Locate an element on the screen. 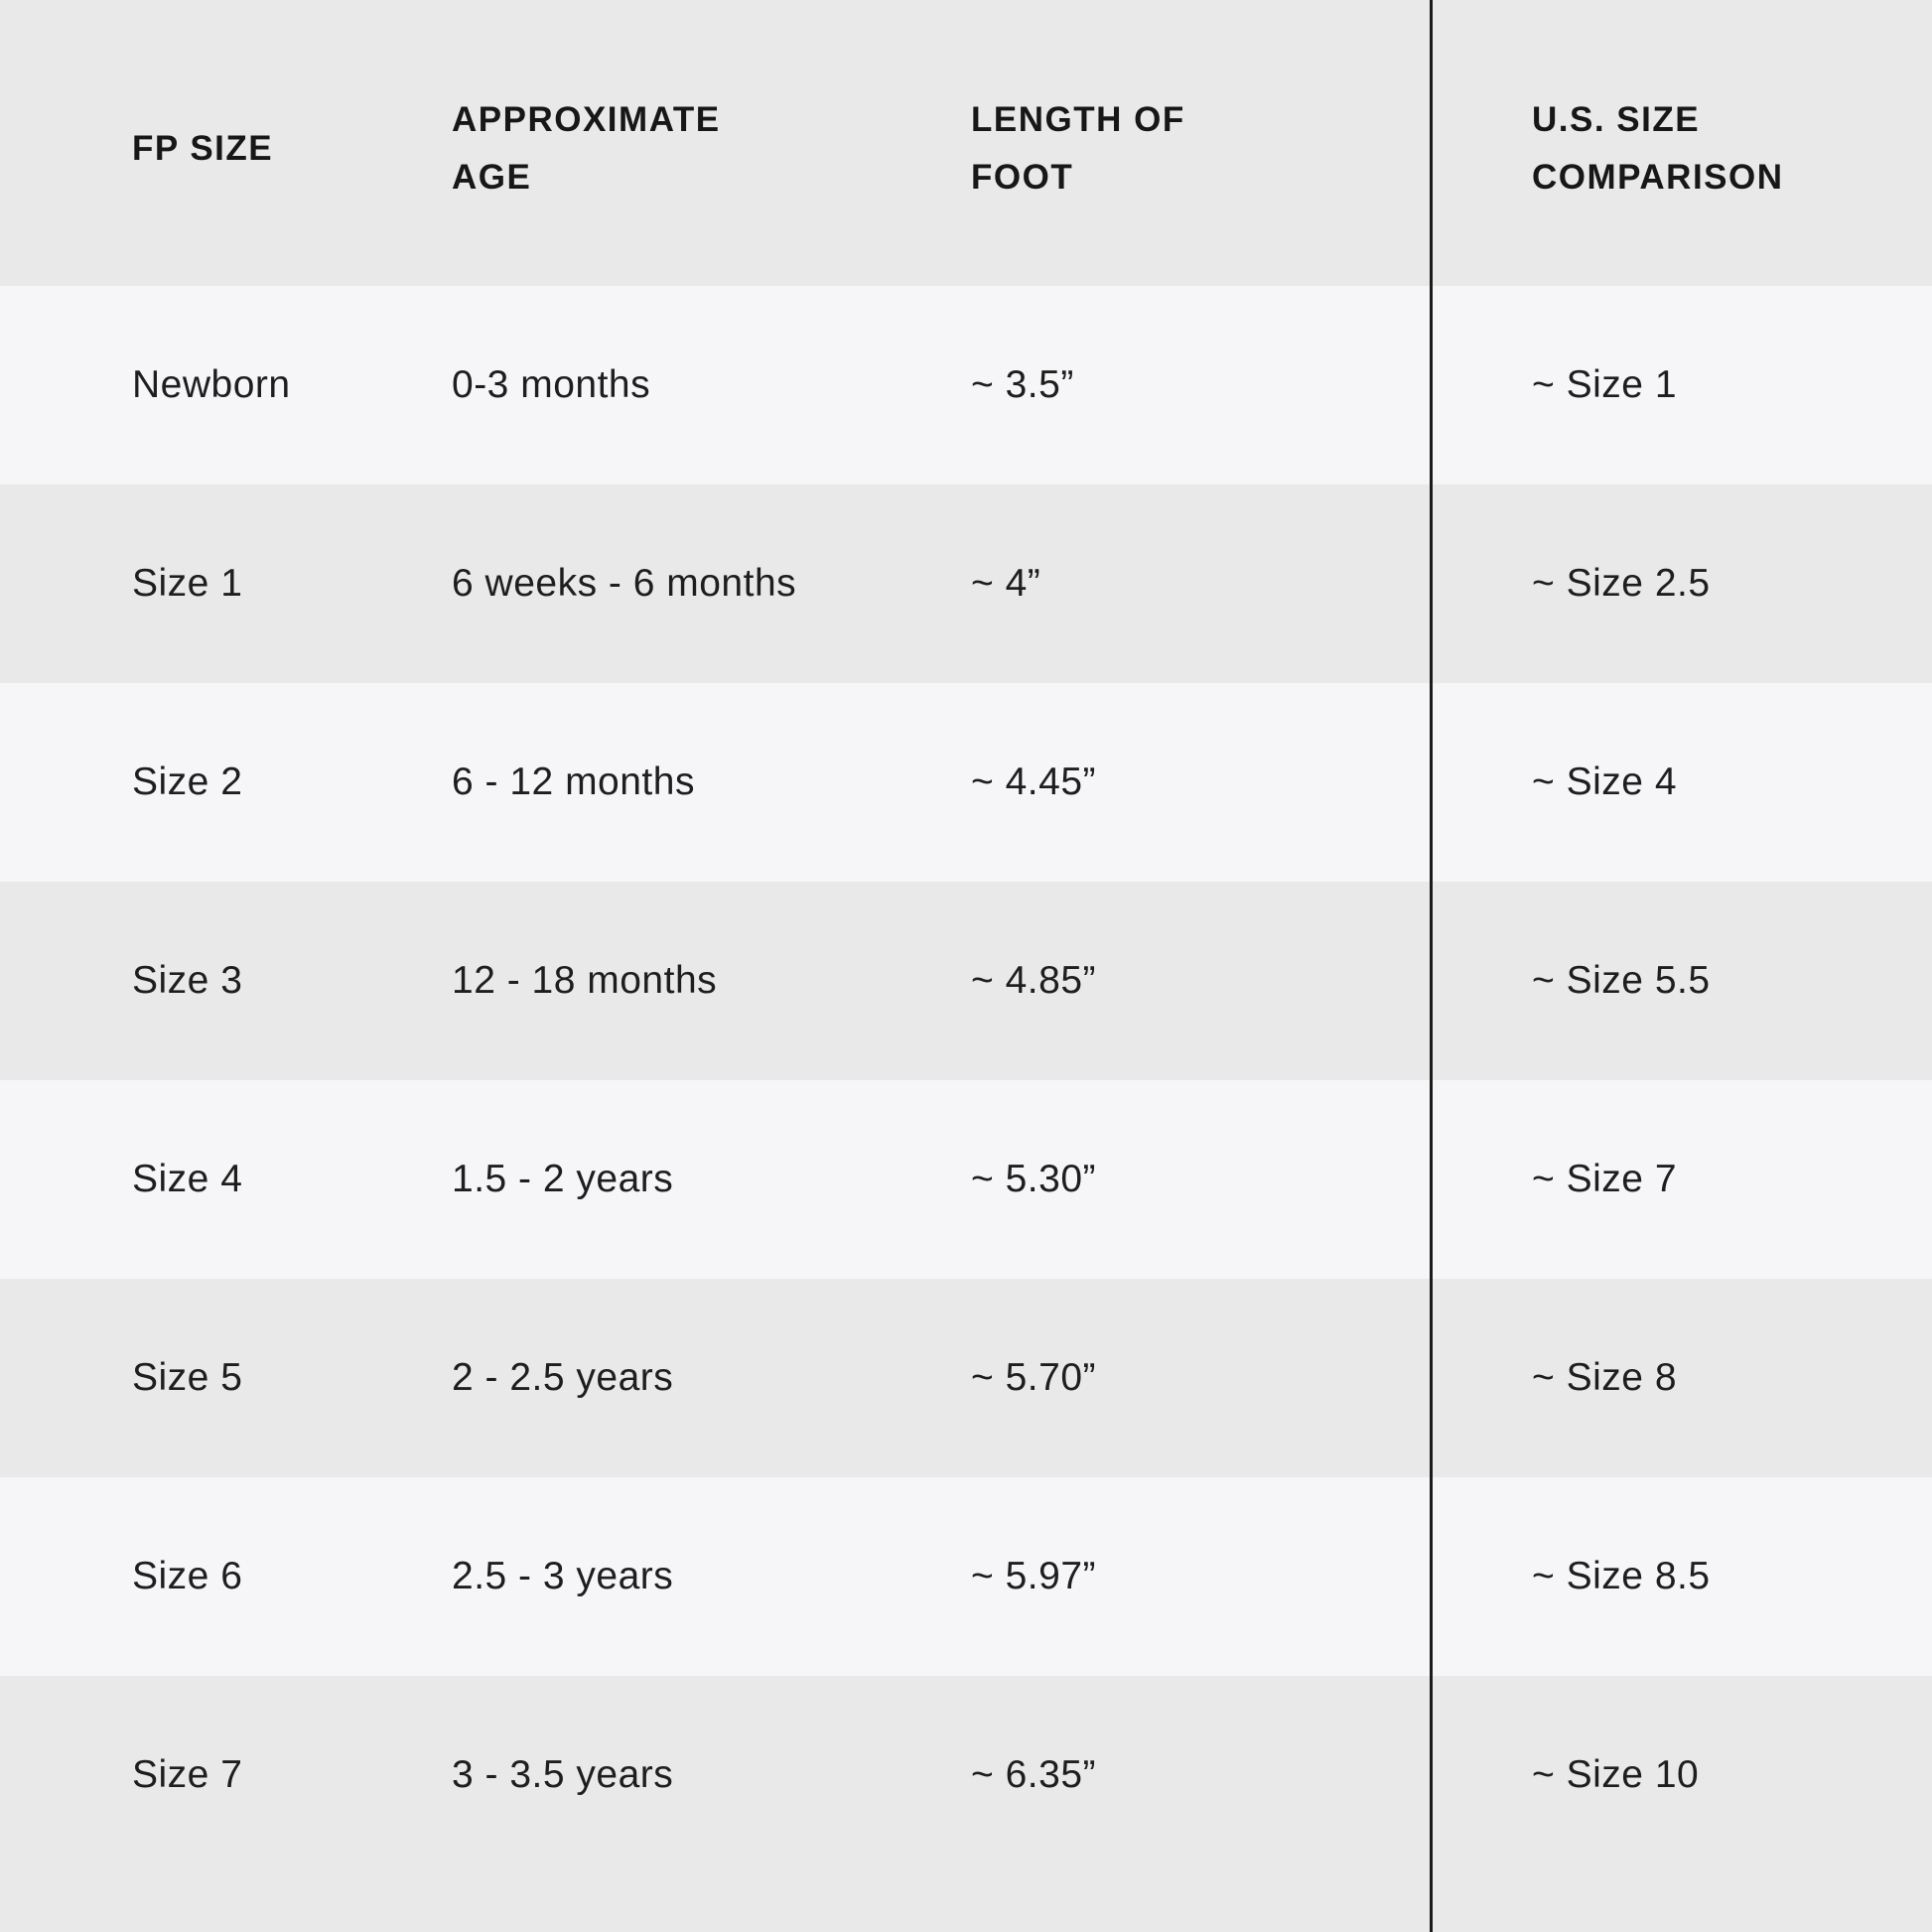  approximate-age-cell: 3 - 3.5 years is located at coordinates (563, 1775).